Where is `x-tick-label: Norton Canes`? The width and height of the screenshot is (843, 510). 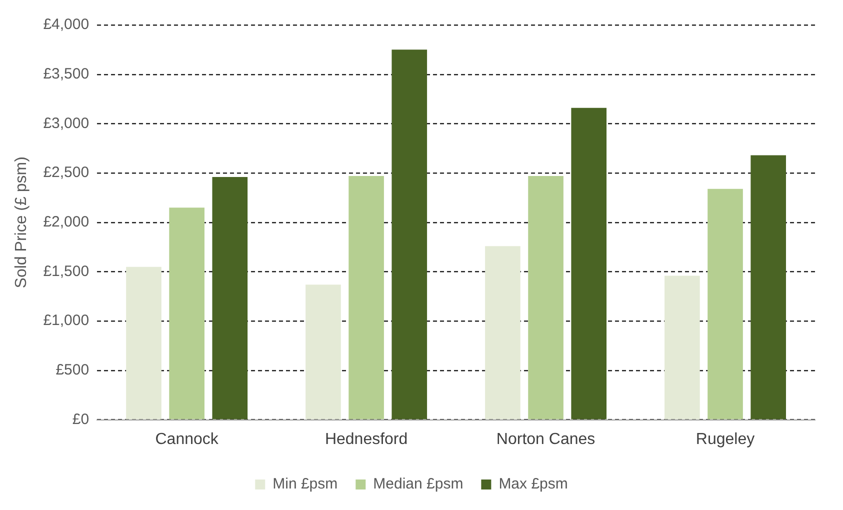
x-tick-label: Norton Canes is located at coordinates (546, 439).